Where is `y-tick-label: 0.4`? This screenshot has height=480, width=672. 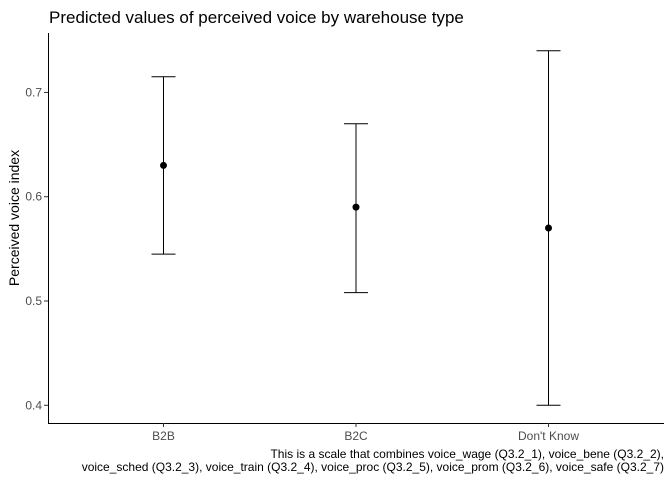
y-tick-label: 0.4 is located at coordinates (33, 405).